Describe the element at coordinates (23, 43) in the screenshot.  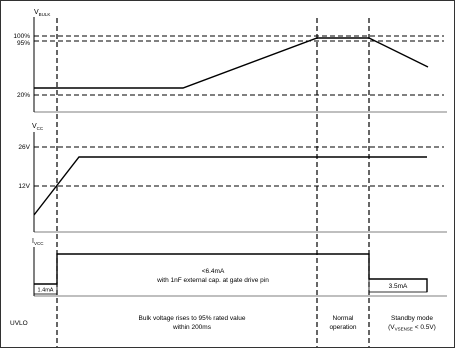
I see `vbulk-tick-95: 95%` at that location.